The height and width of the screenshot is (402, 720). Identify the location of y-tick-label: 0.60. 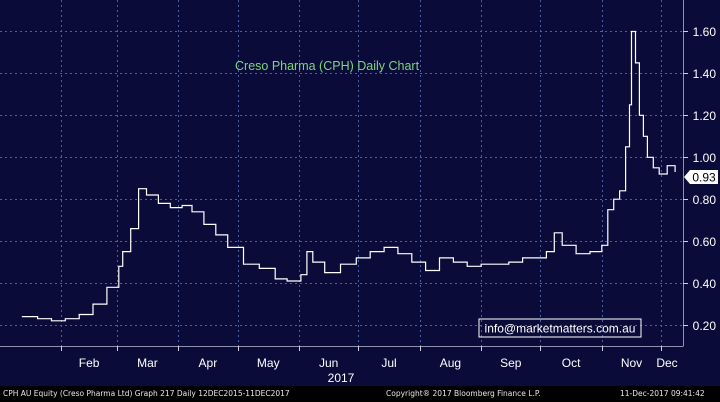
(705, 242).